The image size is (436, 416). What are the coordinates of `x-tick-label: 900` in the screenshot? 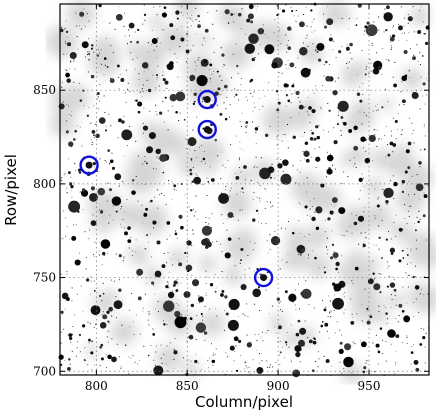 It's located at (278, 386).